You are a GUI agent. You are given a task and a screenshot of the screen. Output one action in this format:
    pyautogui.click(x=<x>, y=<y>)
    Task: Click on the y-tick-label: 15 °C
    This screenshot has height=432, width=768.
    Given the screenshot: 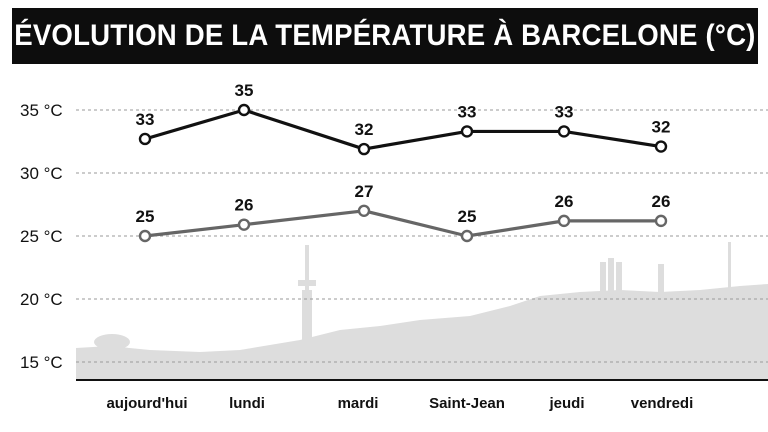 What is the action you would take?
    pyautogui.click(x=41, y=362)
    